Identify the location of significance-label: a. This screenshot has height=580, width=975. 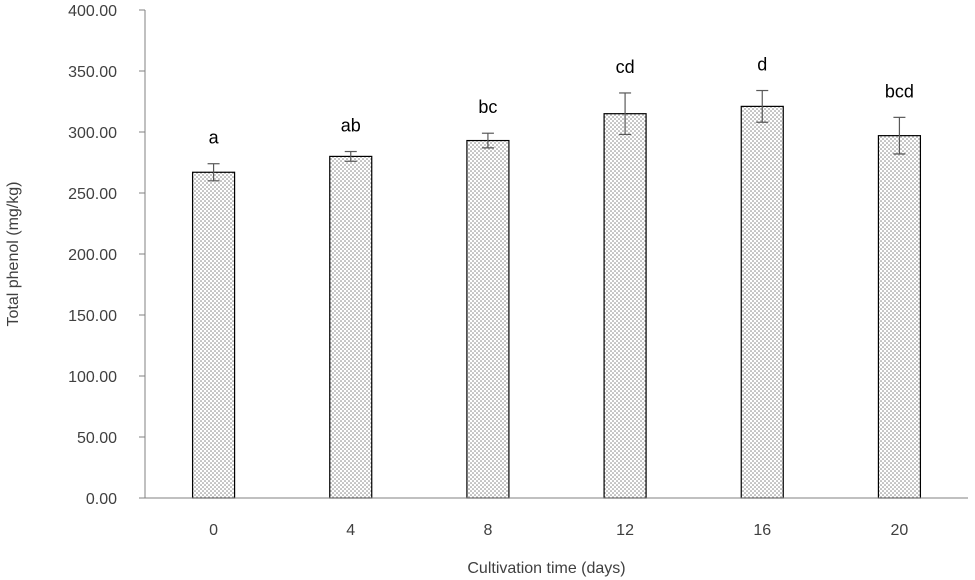
(214, 138).